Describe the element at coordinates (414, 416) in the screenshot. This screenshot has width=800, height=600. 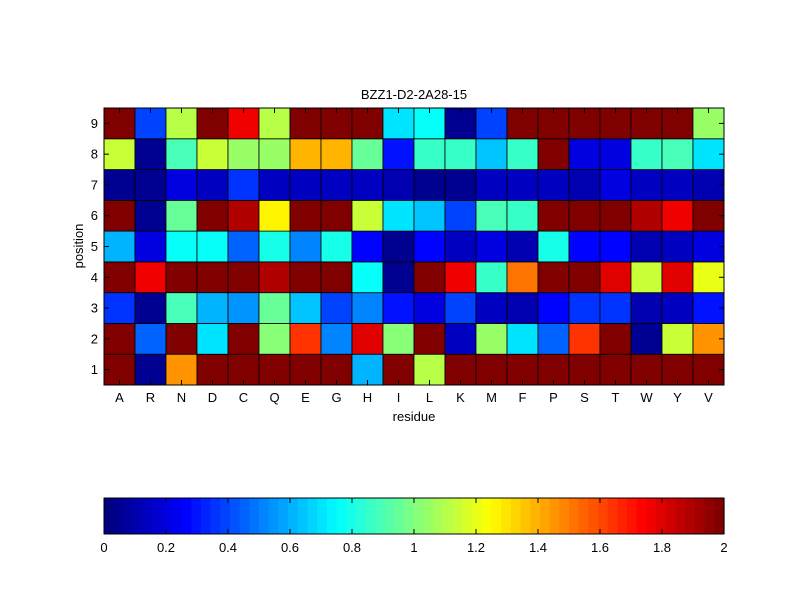
I see `x-axis-label: residue` at that location.